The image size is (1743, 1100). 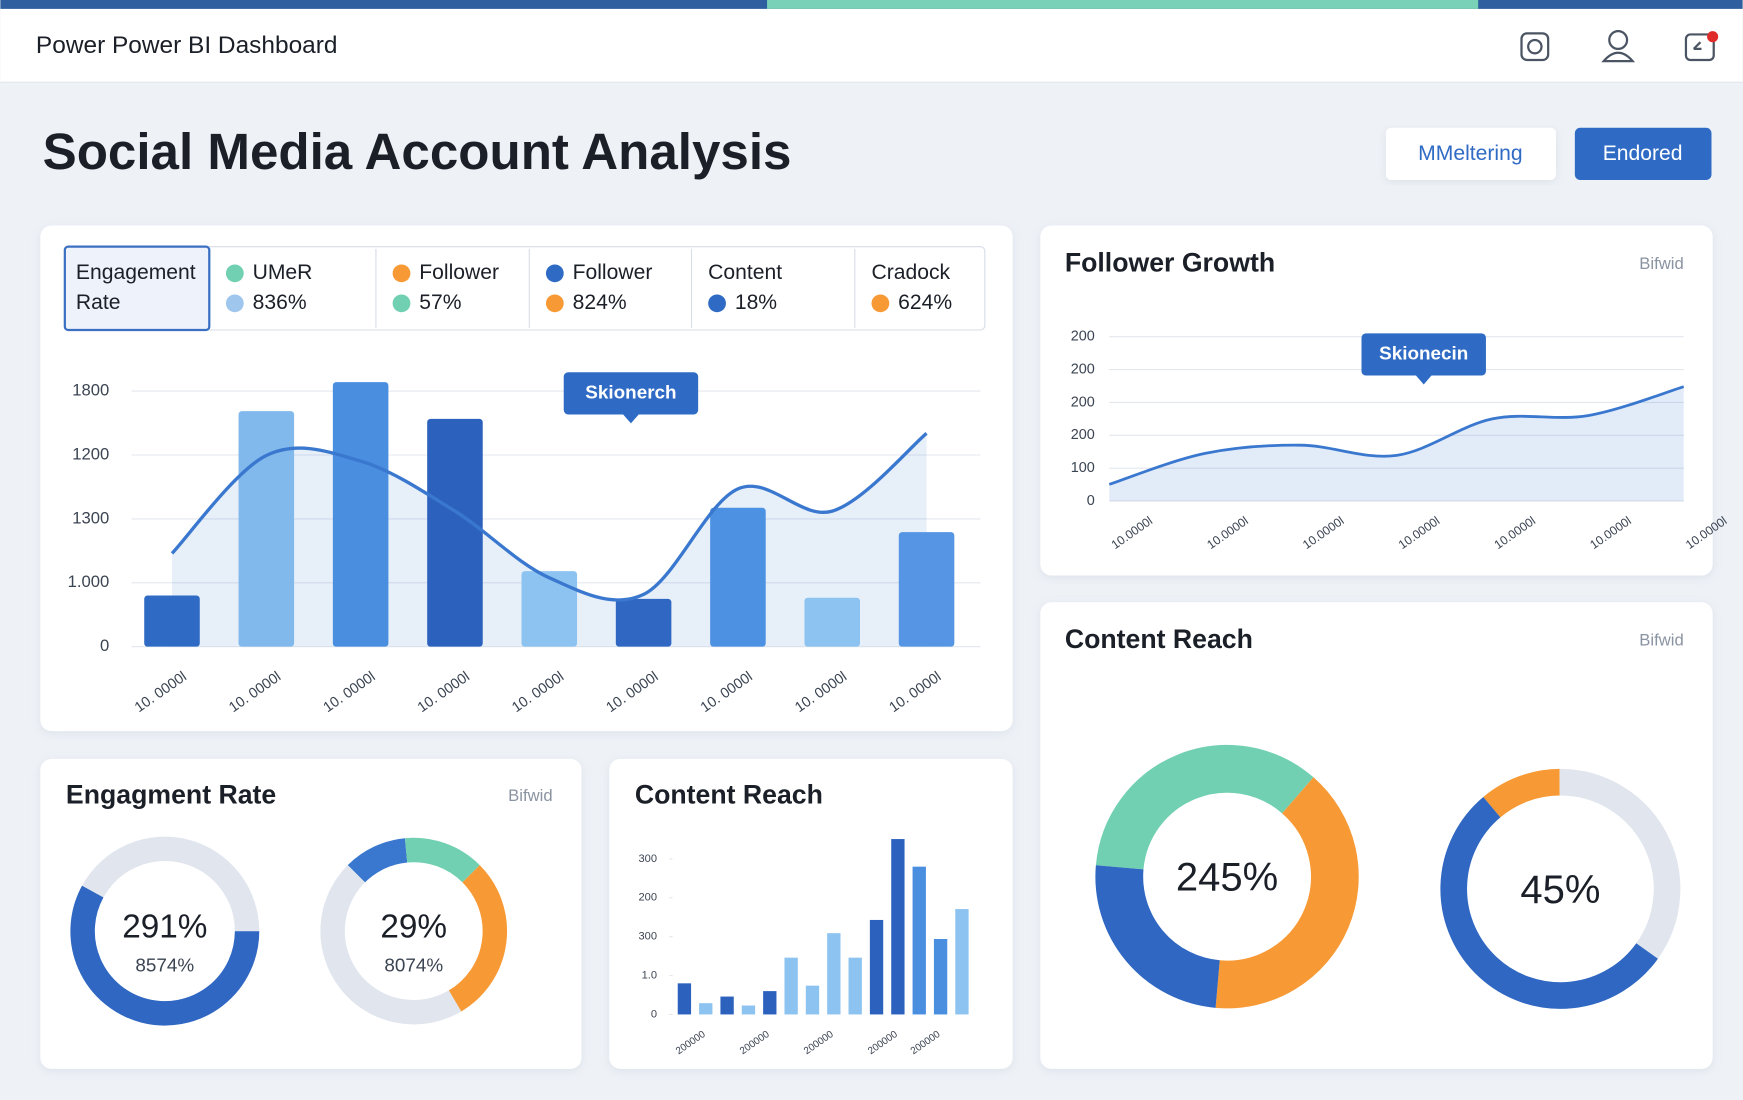 What do you see at coordinates (756, 302) in the screenshot?
I see `kpi-text: 18%` at bounding box center [756, 302].